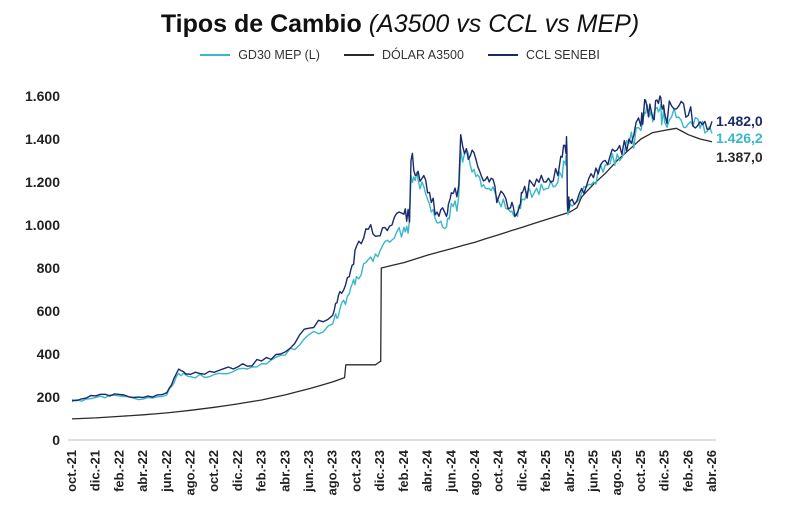 This screenshot has width=800, height=526. I want to click on y-tick-label: 200, so click(49, 397).